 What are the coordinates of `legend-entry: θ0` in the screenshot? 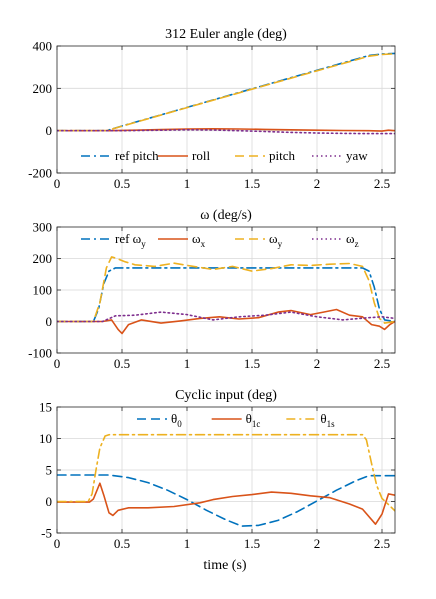 It's located at (176, 420).